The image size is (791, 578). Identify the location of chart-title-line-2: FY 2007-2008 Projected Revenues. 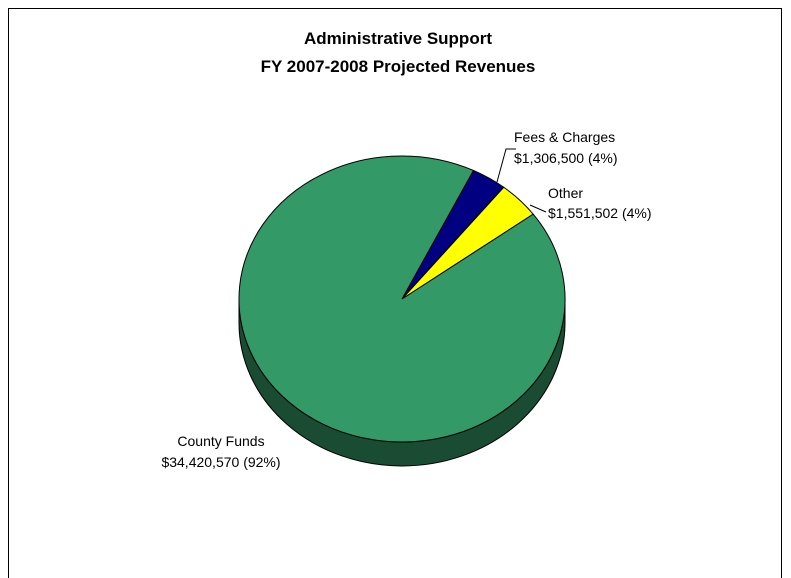
(398, 66).